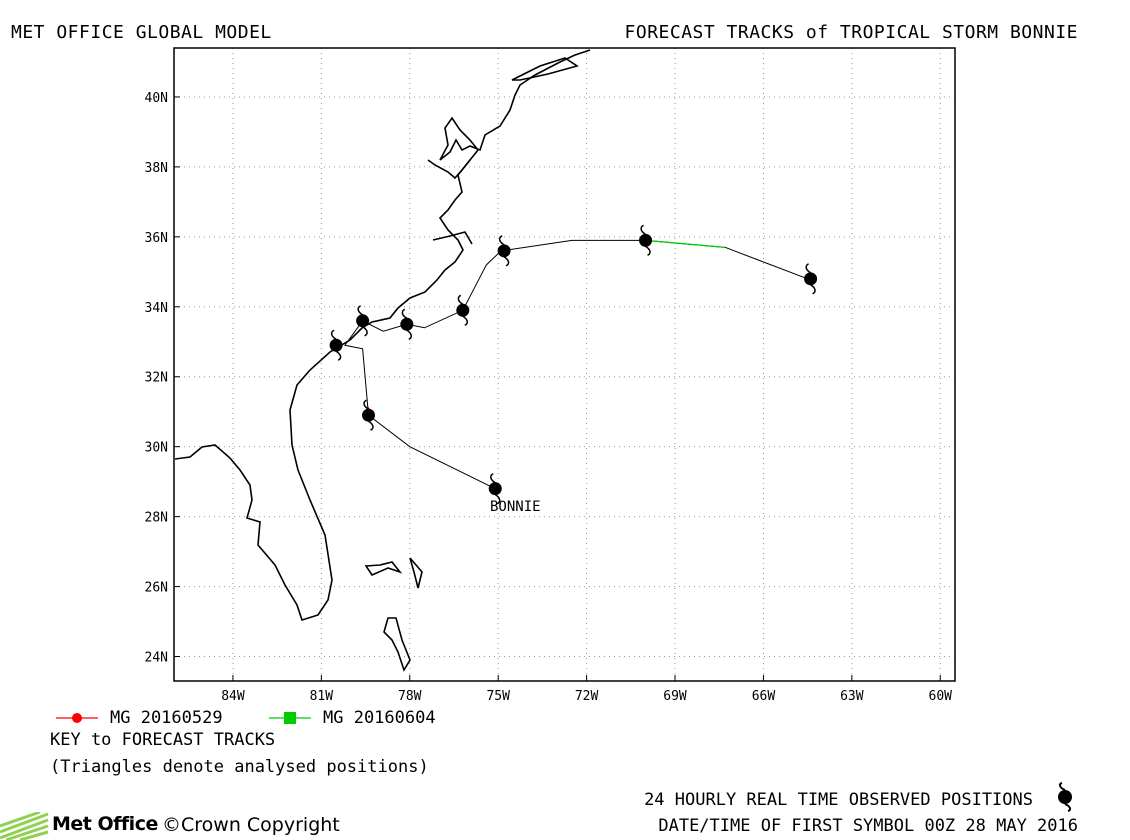 The height and width of the screenshot is (840, 1130). Describe the element at coordinates (251, 825) in the screenshot. I see `copyright: ©Crown Copyright` at that location.